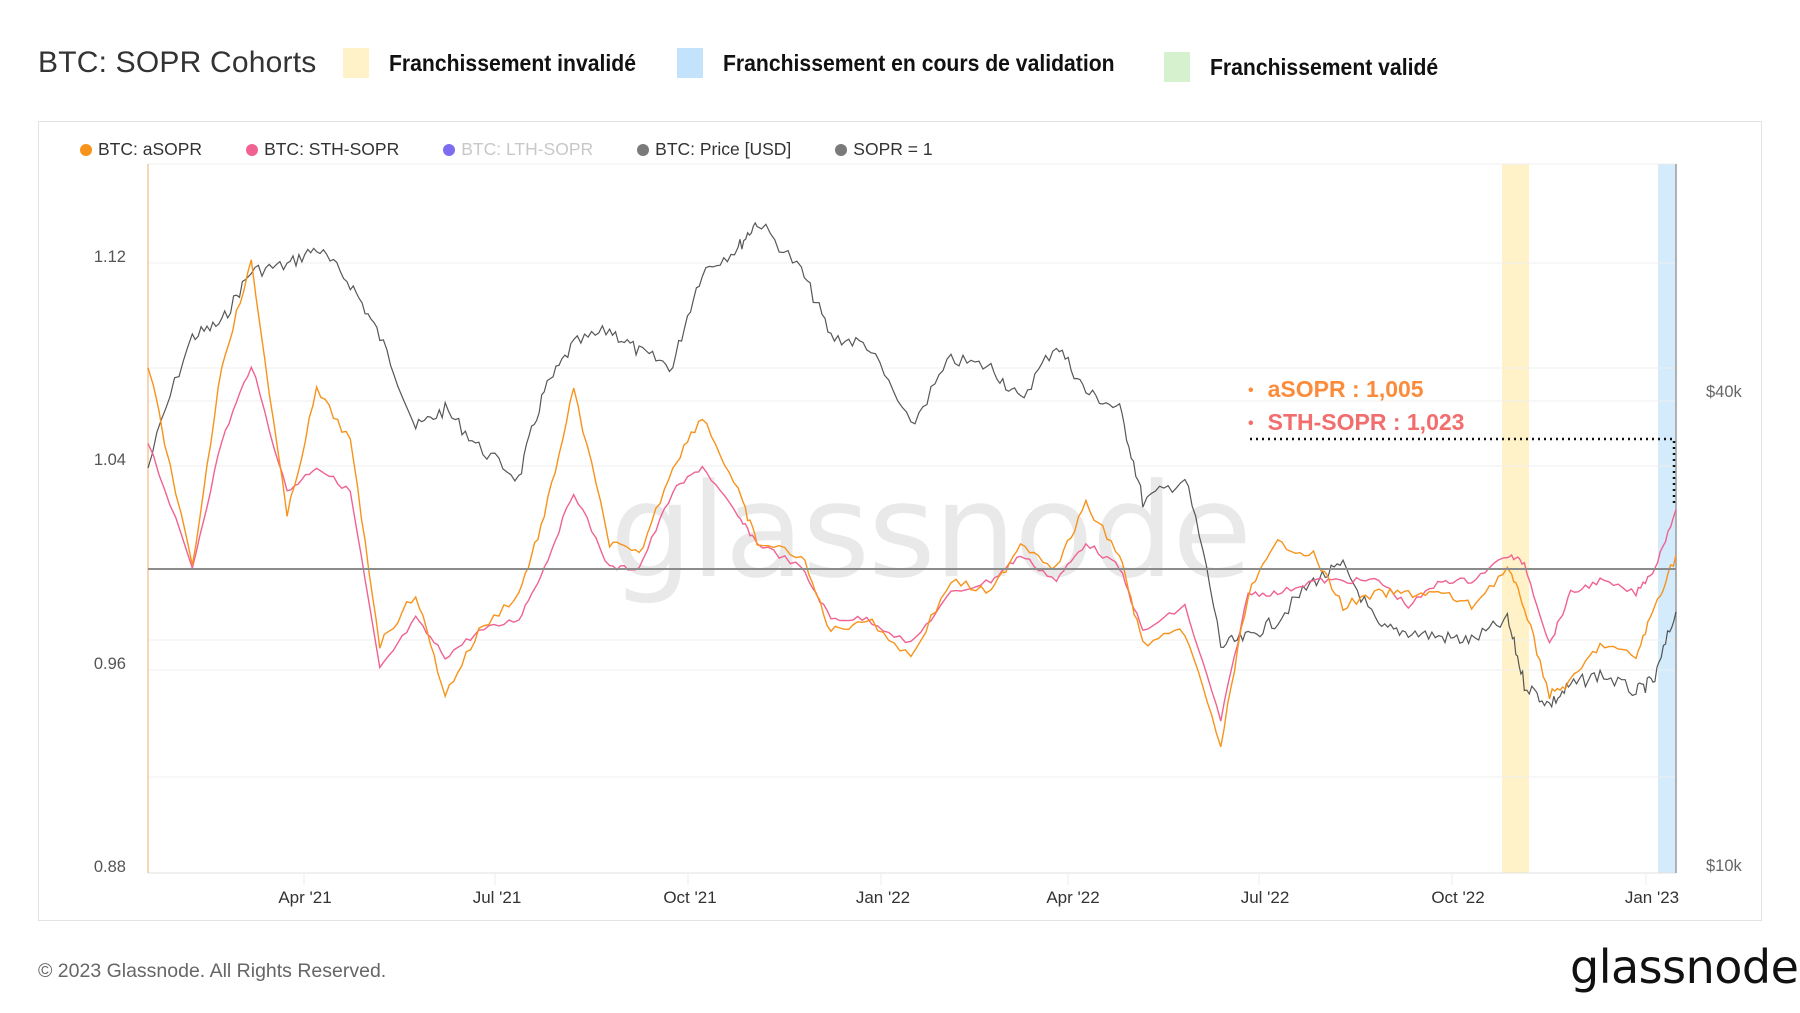 This screenshot has width=1800, height=1013. I want to click on annotation-asopr: • aSOPR : 1,005, so click(1336, 389).